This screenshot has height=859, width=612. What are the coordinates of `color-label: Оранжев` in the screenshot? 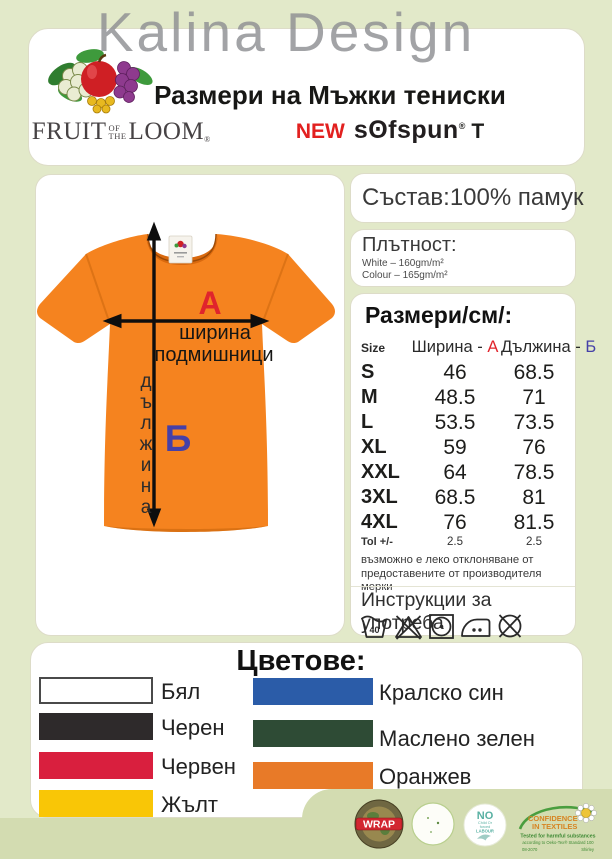 It's located at (425, 776).